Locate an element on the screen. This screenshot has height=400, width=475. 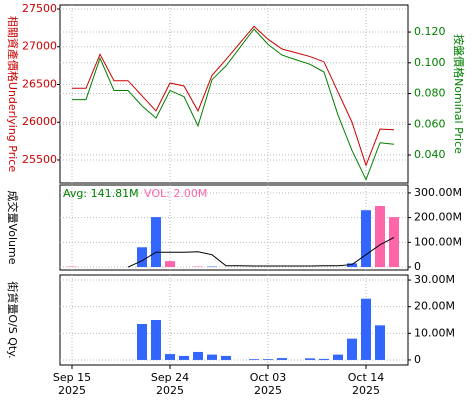
x-tick-label: Sep 24 2025 is located at coordinates (170, 384).